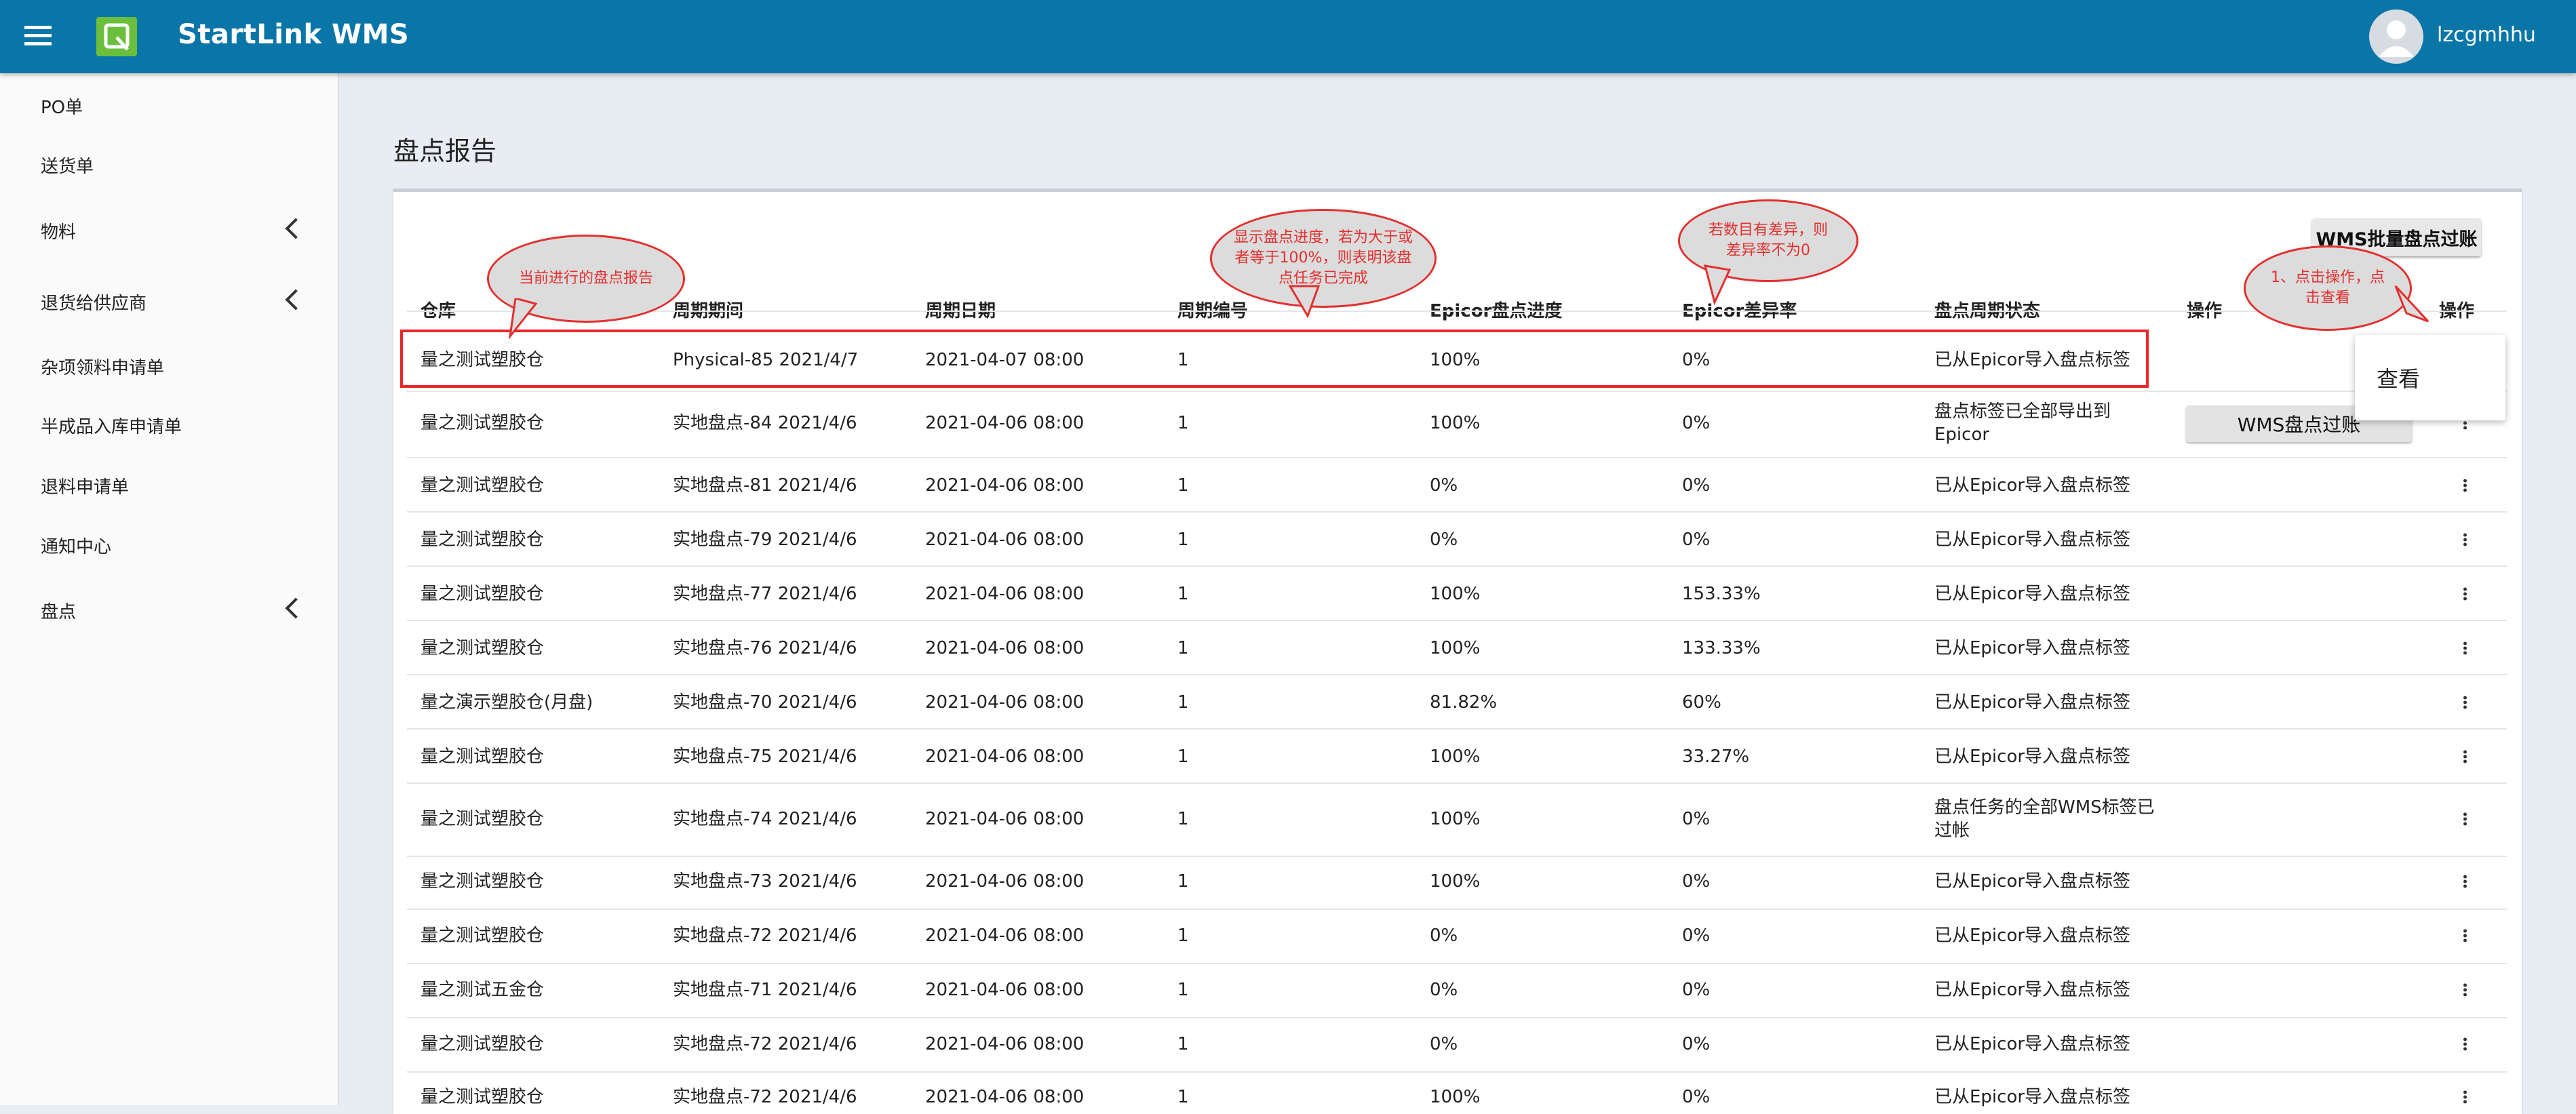 Image resolution: width=2576 pixels, height=1114 pixels. Describe the element at coordinates (59, 612) in the screenshot. I see `sidebar-item-stocktake: 盘点` at that location.